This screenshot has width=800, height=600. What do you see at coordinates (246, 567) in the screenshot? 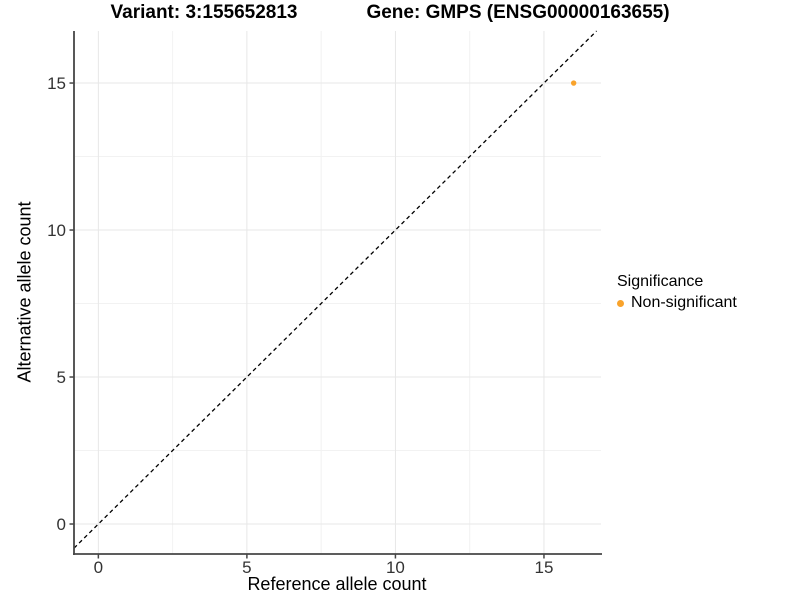
I see `x-tick-label: 5` at bounding box center [246, 567].